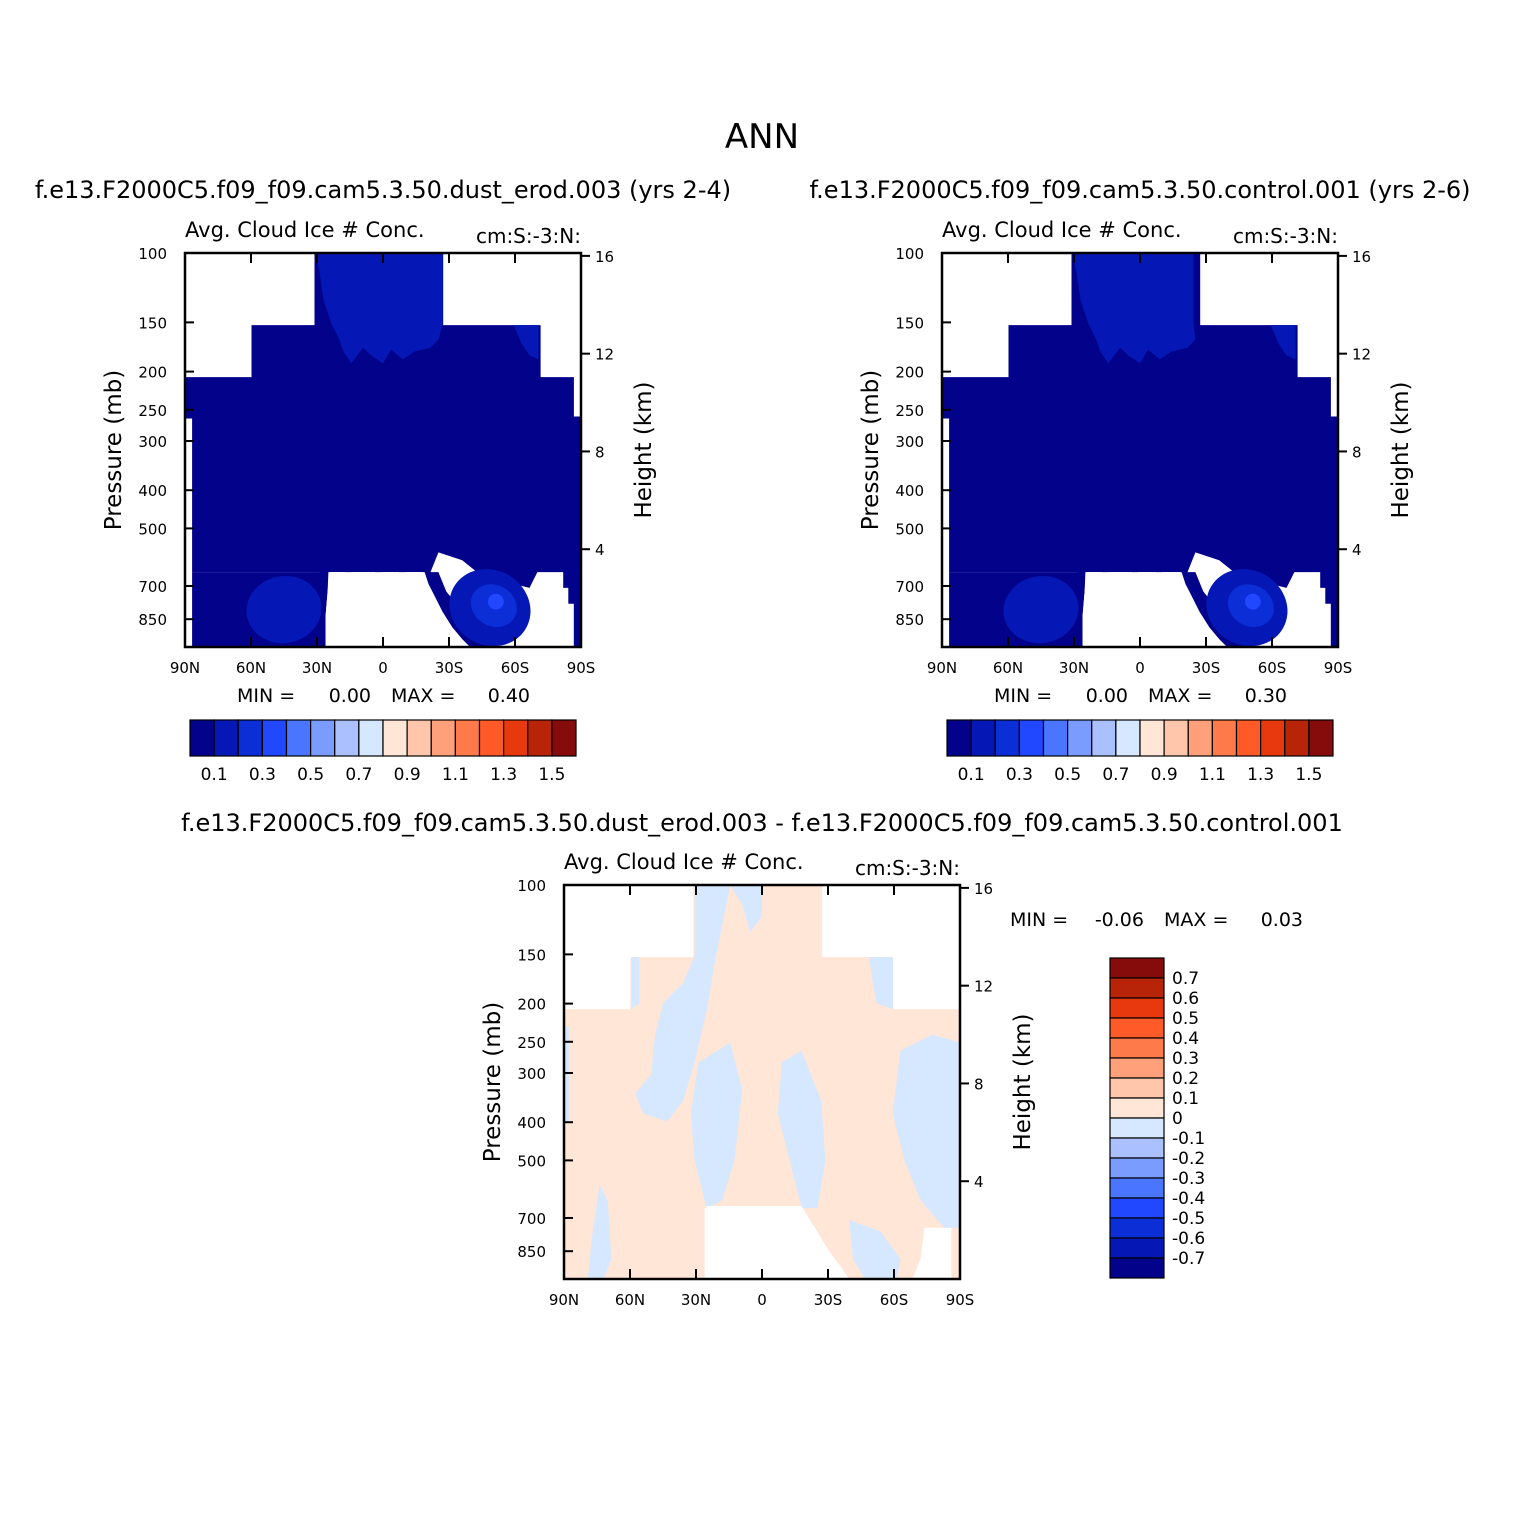 The image size is (1524, 1524). I want to click on low-ice-blob-north, so click(1041, 609).